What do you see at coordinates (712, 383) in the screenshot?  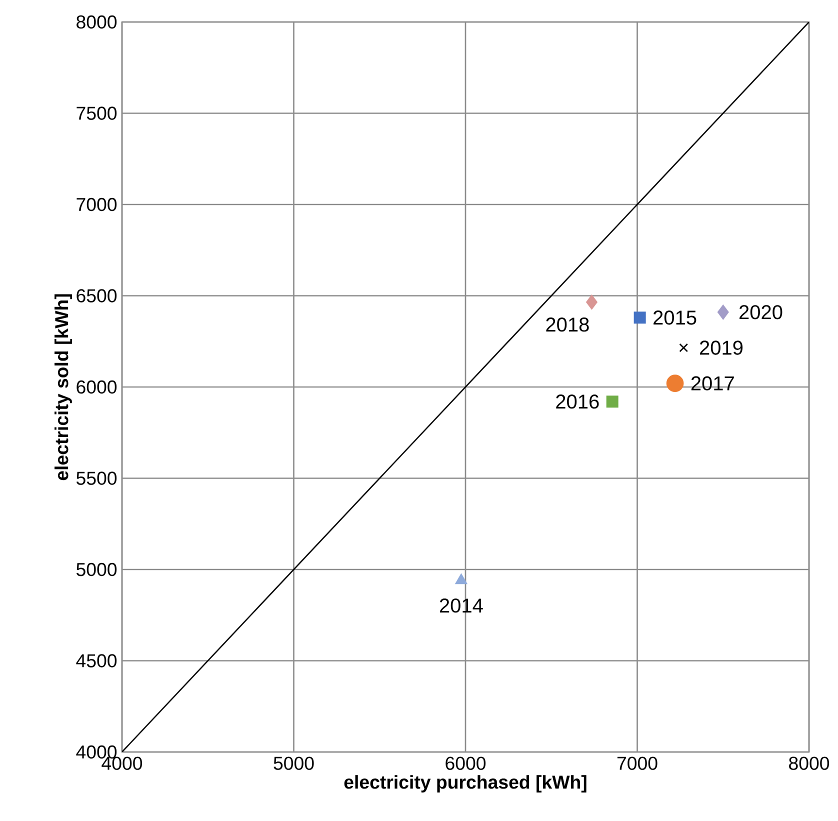 I see `series-label: 2017` at bounding box center [712, 383].